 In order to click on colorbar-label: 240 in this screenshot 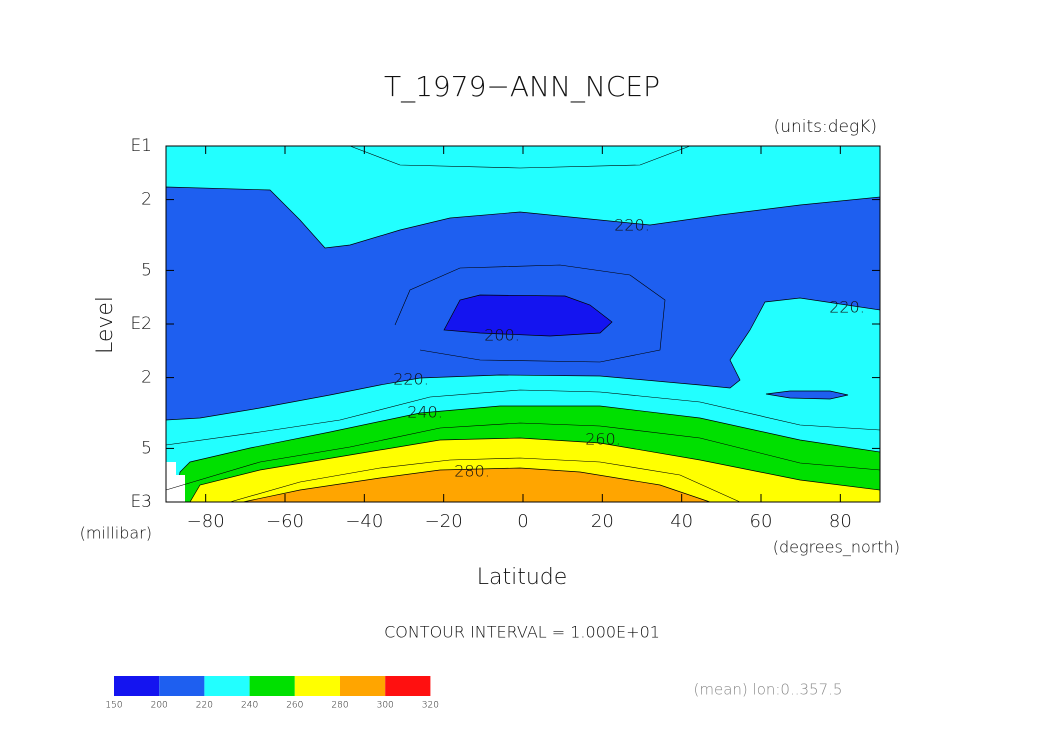, I will do `click(249, 706)`.